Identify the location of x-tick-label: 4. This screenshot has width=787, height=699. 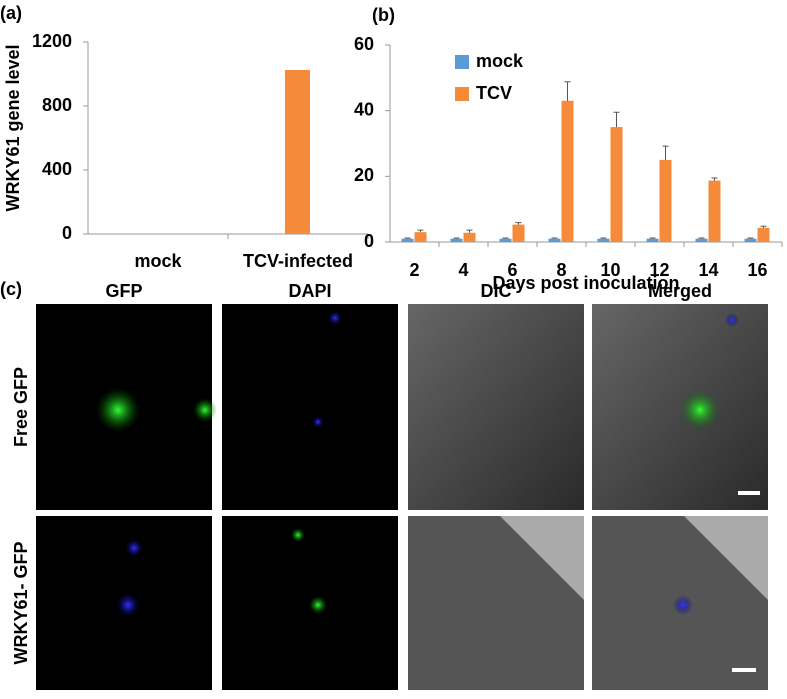
(463, 270).